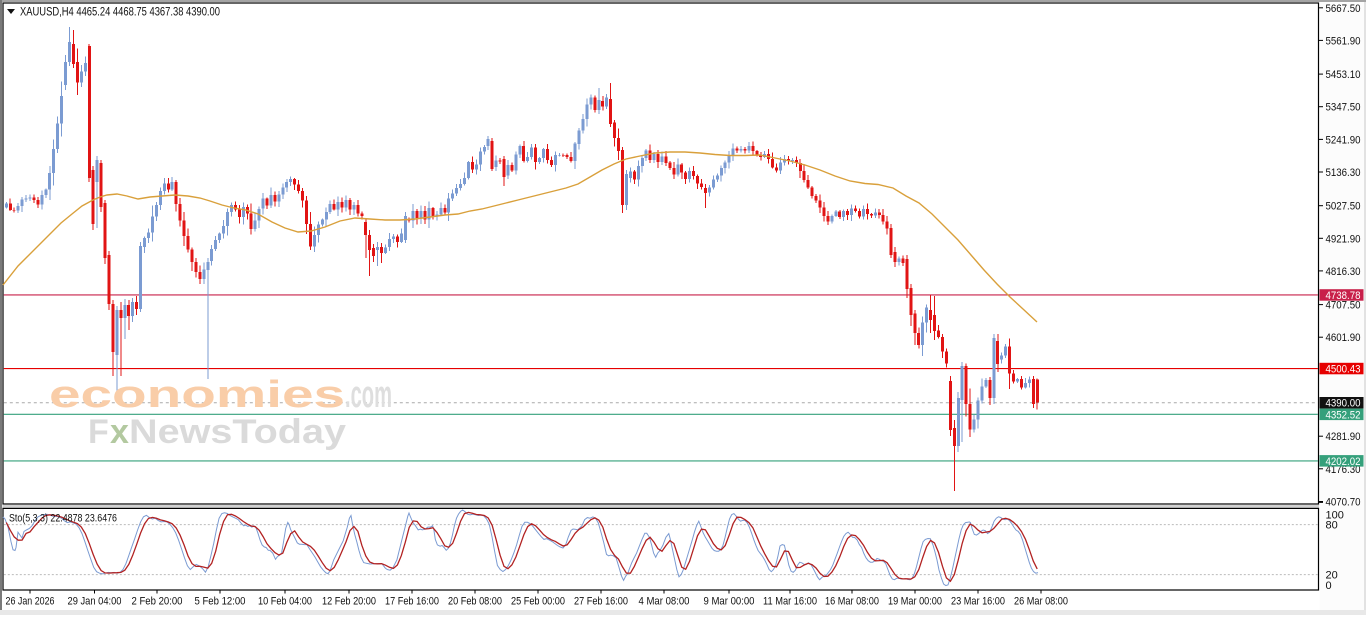  Describe the element at coordinates (1041, 602) in the screenshot. I see `svg-text: 26 Mar 08:00` at that location.